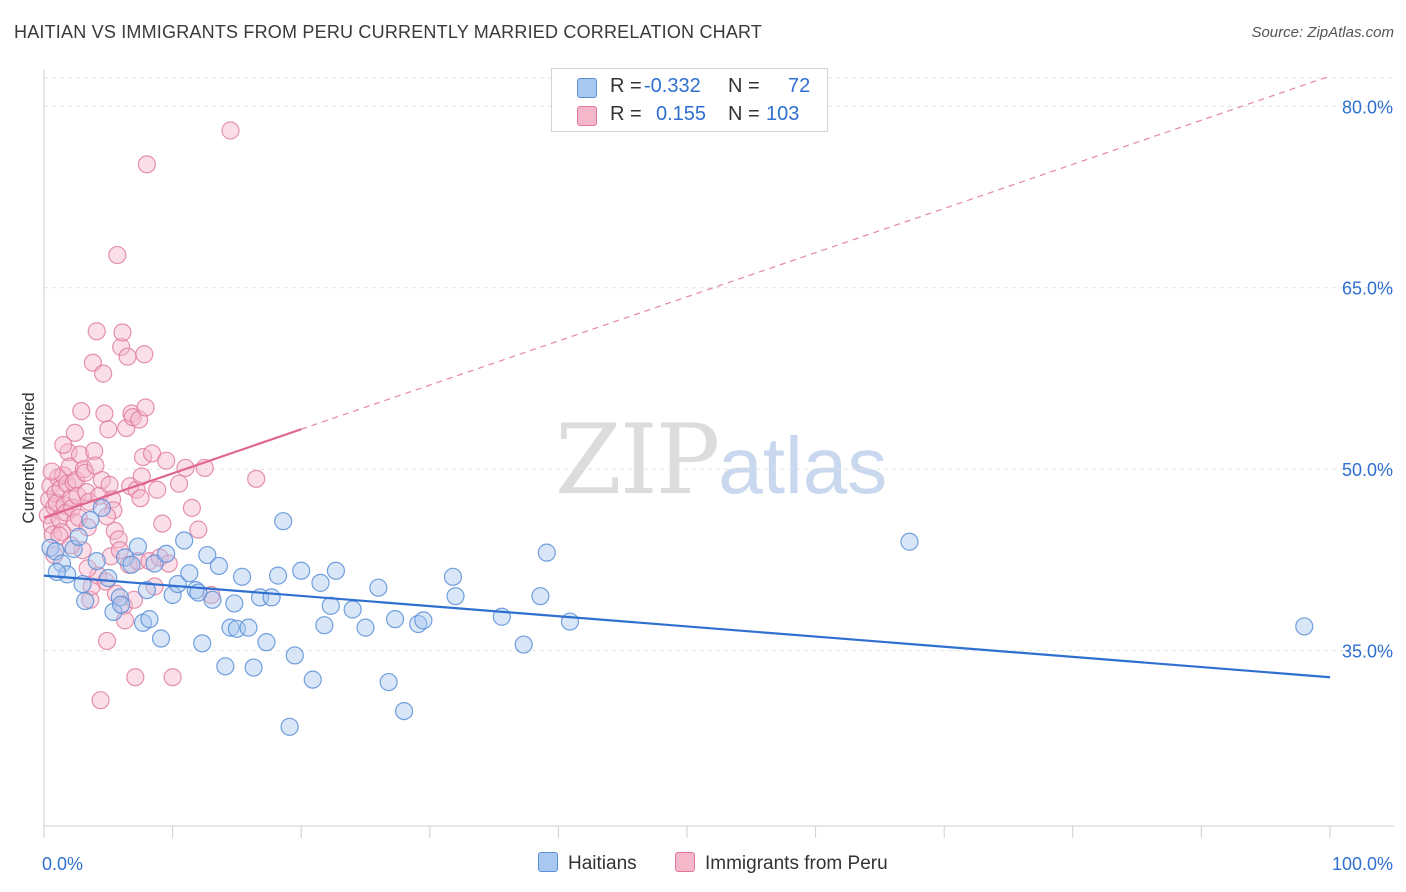 The height and width of the screenshot is (892, 1406). I want to click on peru-swatch, so click(587, 116).